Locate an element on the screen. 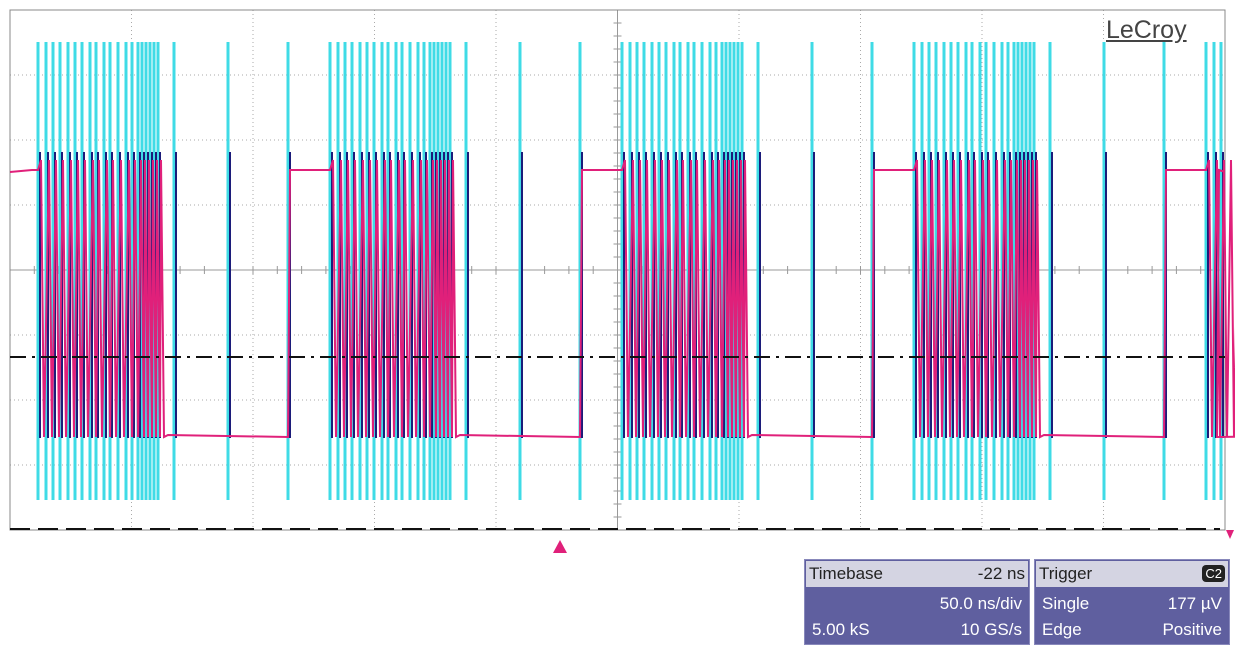 This screenshot has width=1235, height=645. row: 5.00 kS 10 GS/s is located at coordinates (917, 630).